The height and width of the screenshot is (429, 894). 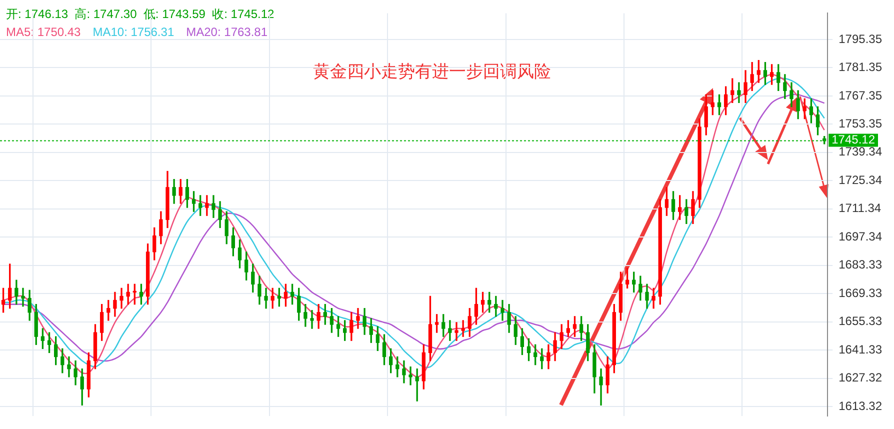 What do you see at coordinates (227, 32) in the screenshot?
I see `text: MA20: 1763.81` at bounding box center [227, 32].